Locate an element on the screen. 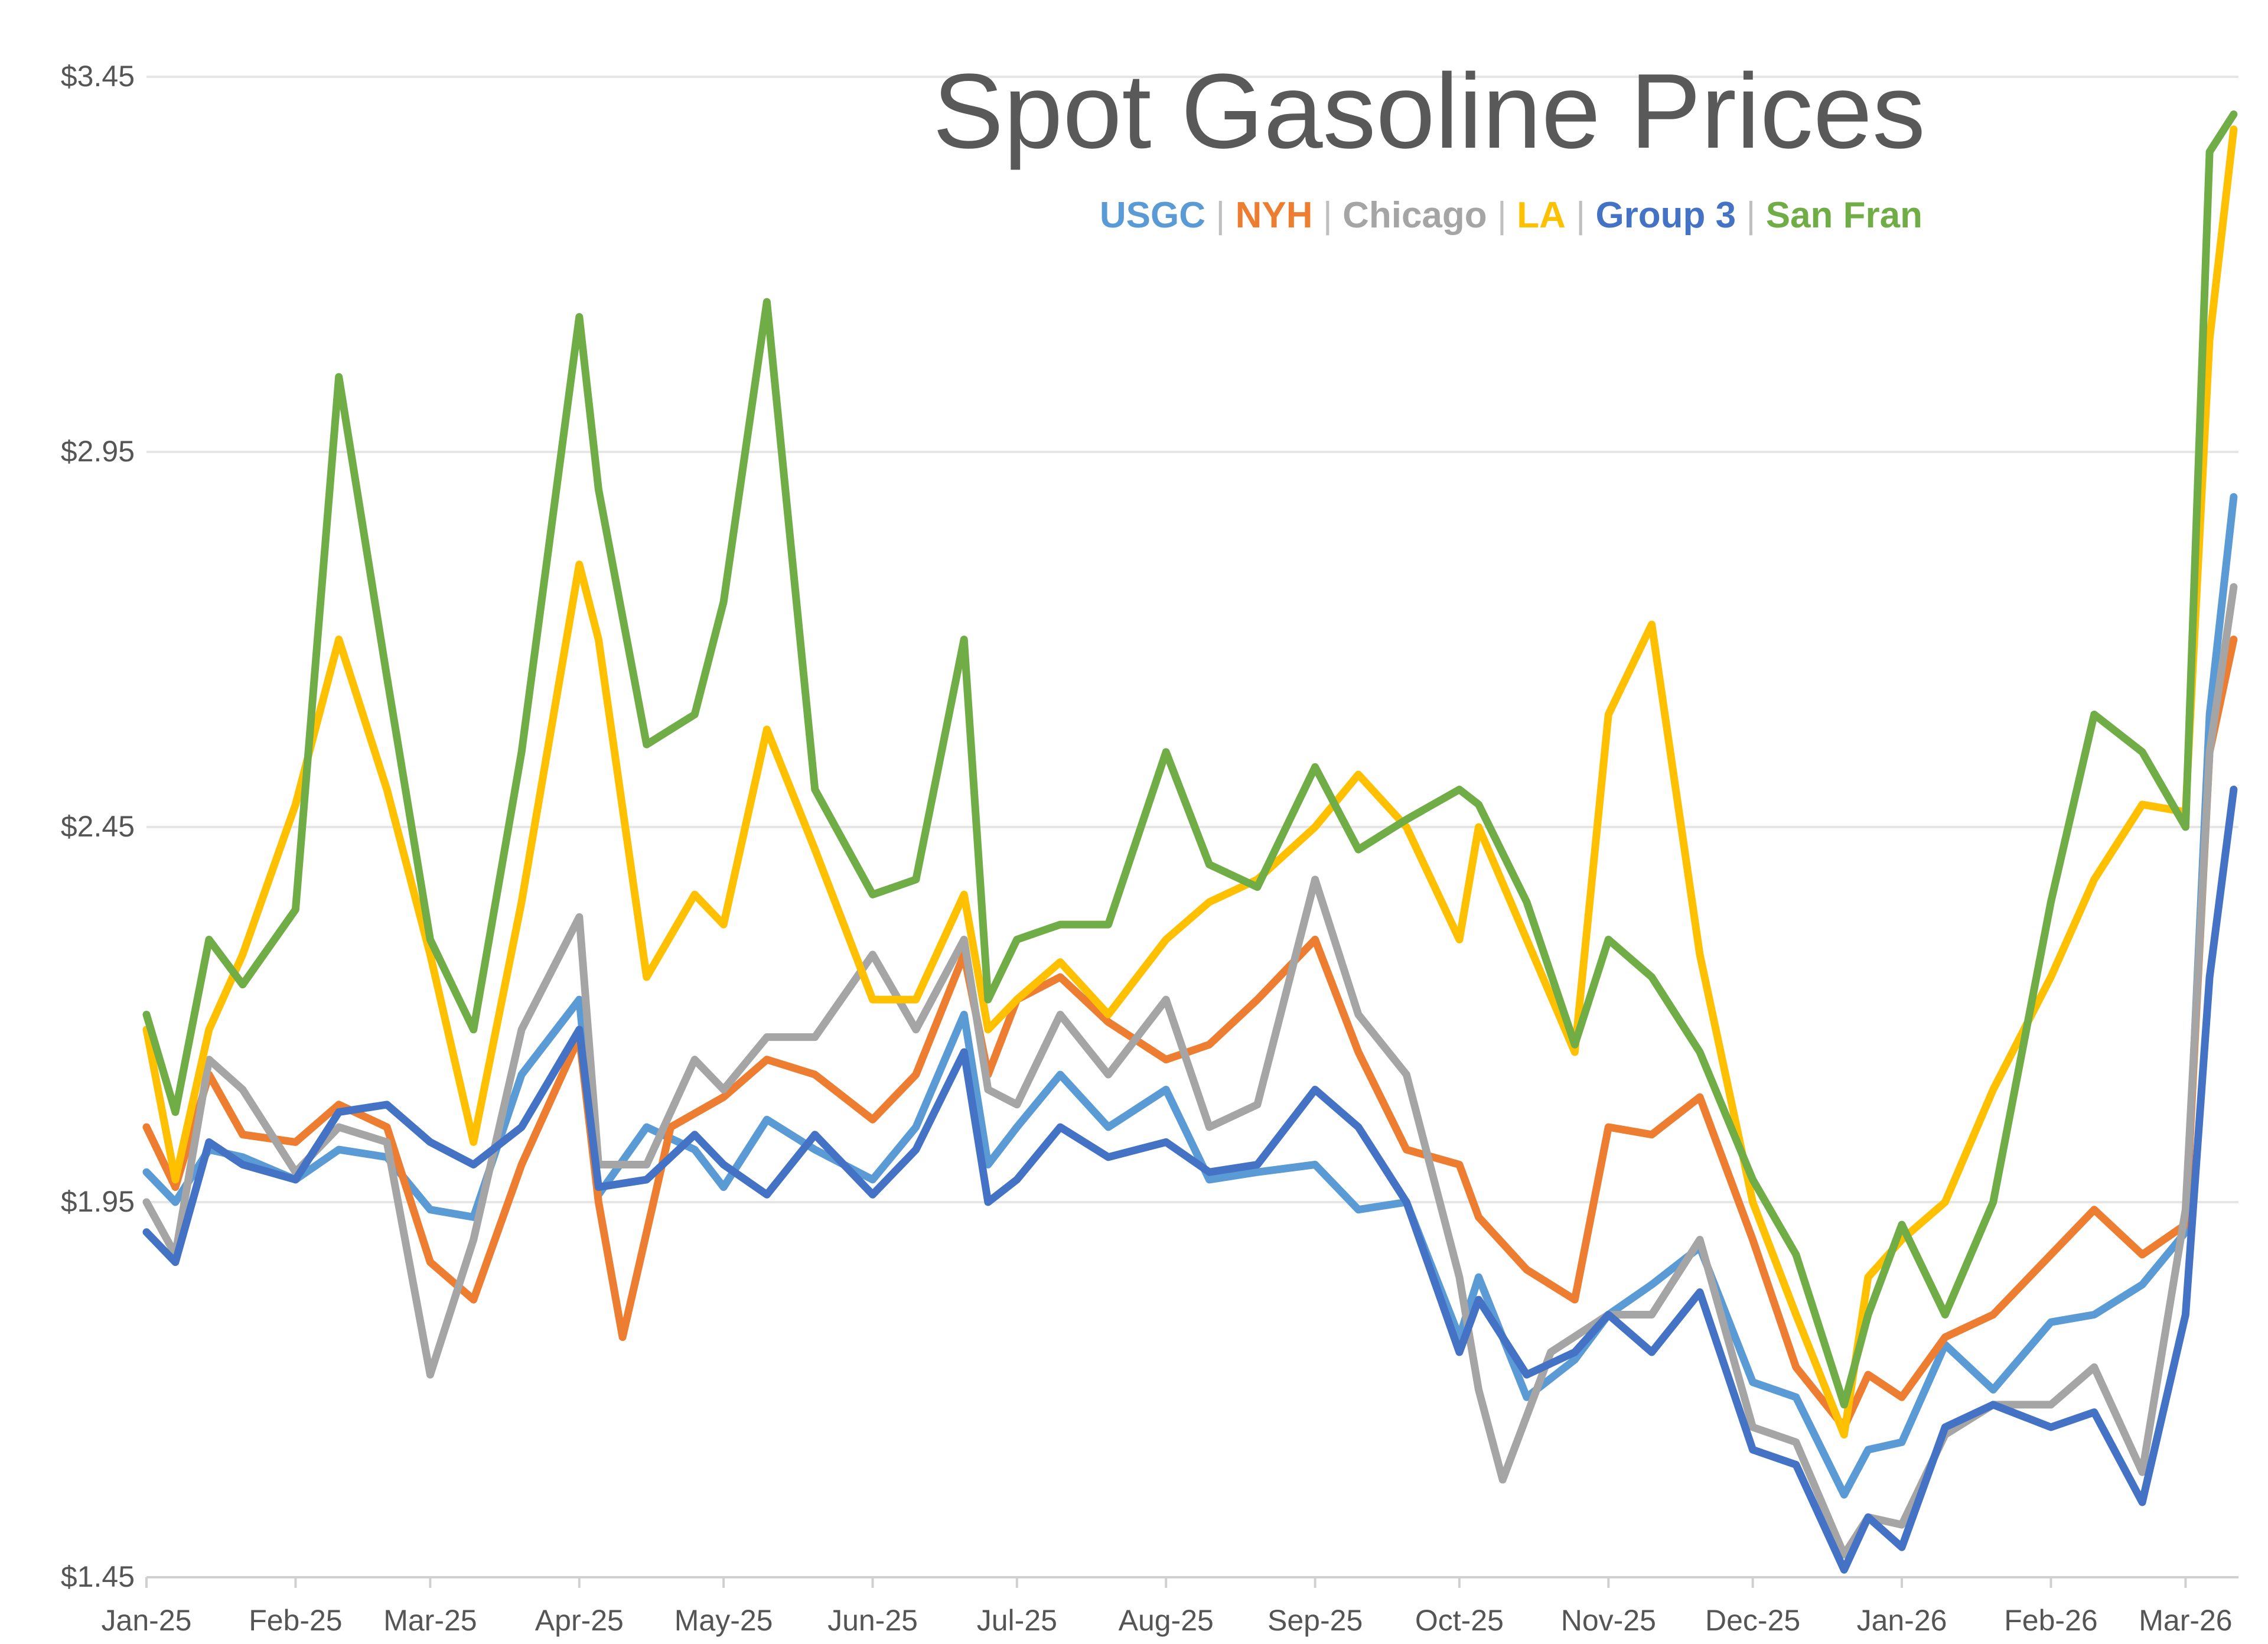  x-tick-label: Aug-25 is located at coordinates (1166, 1620).